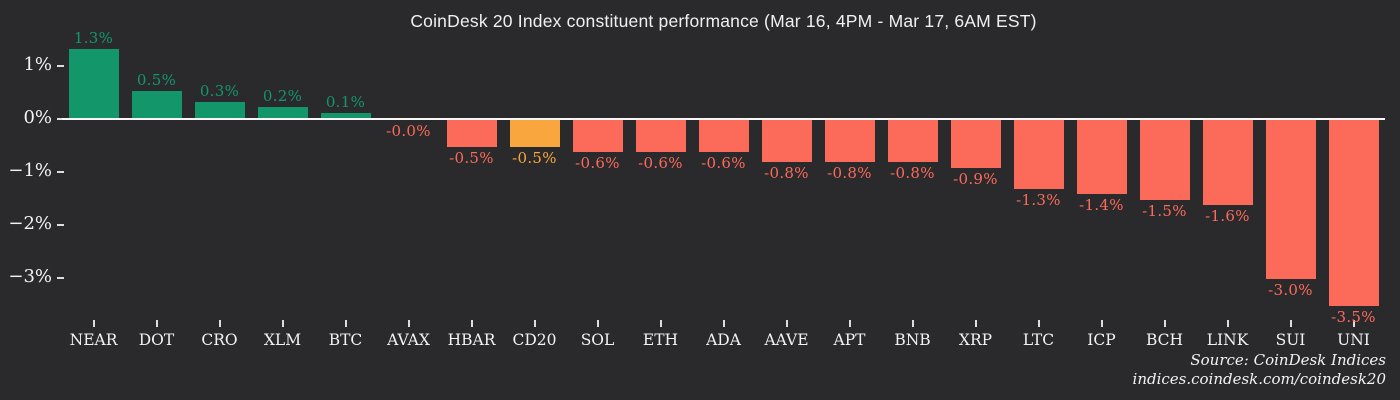 The width and height of the screenshot is (1400, 400). What do you see at coordinates (786, 140) in the screenshot?
I see `bar-aave` at bounding box center [786, 140].